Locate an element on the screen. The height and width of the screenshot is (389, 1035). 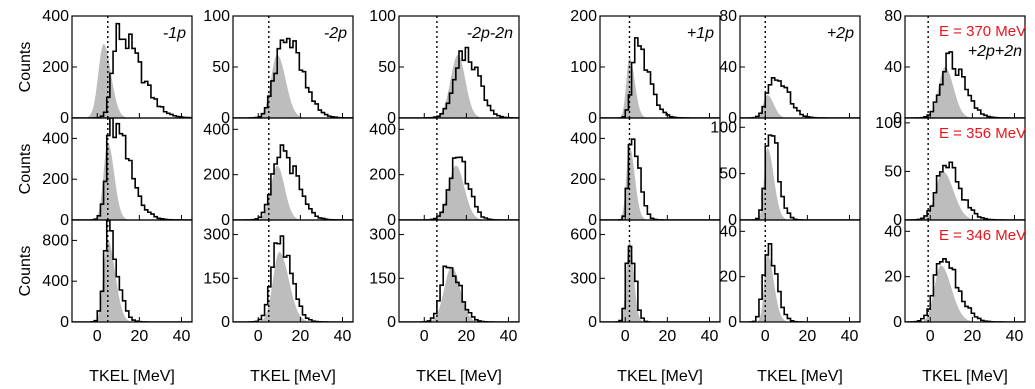
column-tag: -2p-2n is located at coordinates (490, 33).